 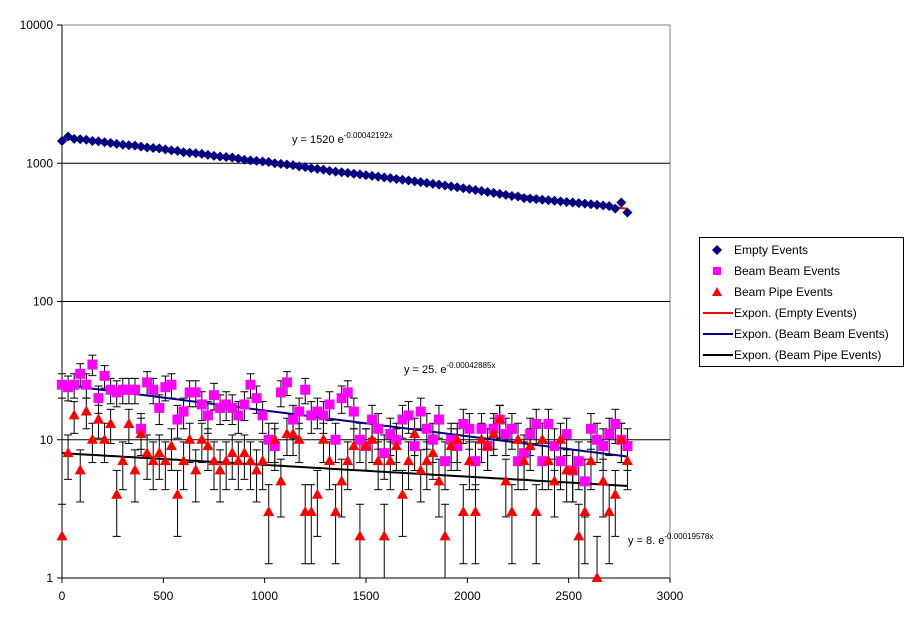 I want to click on trendline, so click(x=344, y=420).